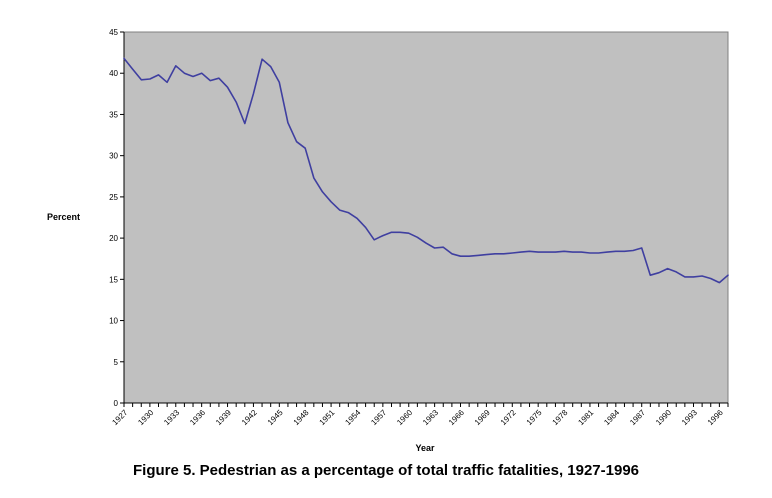 Image resolution: width=772 pixels, height=498 pixels. What do you see at coordinates (145, 417) in the screenshot?
I see `x-tick-label: 1930` at bounding box center [145, 417].